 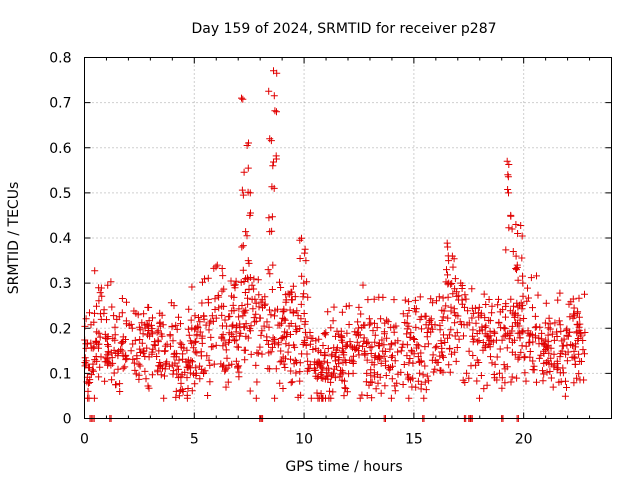 I want to click on x-tick-label: 15, so click(x=414, y=440).